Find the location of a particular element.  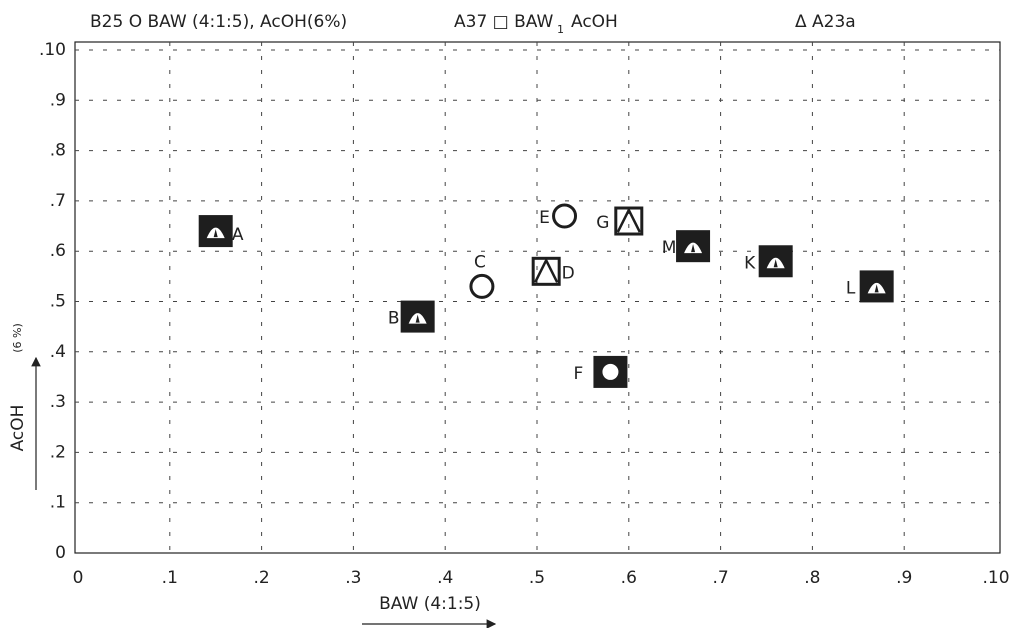

x-tick-label: .1 is located at coordinates (170, 578).